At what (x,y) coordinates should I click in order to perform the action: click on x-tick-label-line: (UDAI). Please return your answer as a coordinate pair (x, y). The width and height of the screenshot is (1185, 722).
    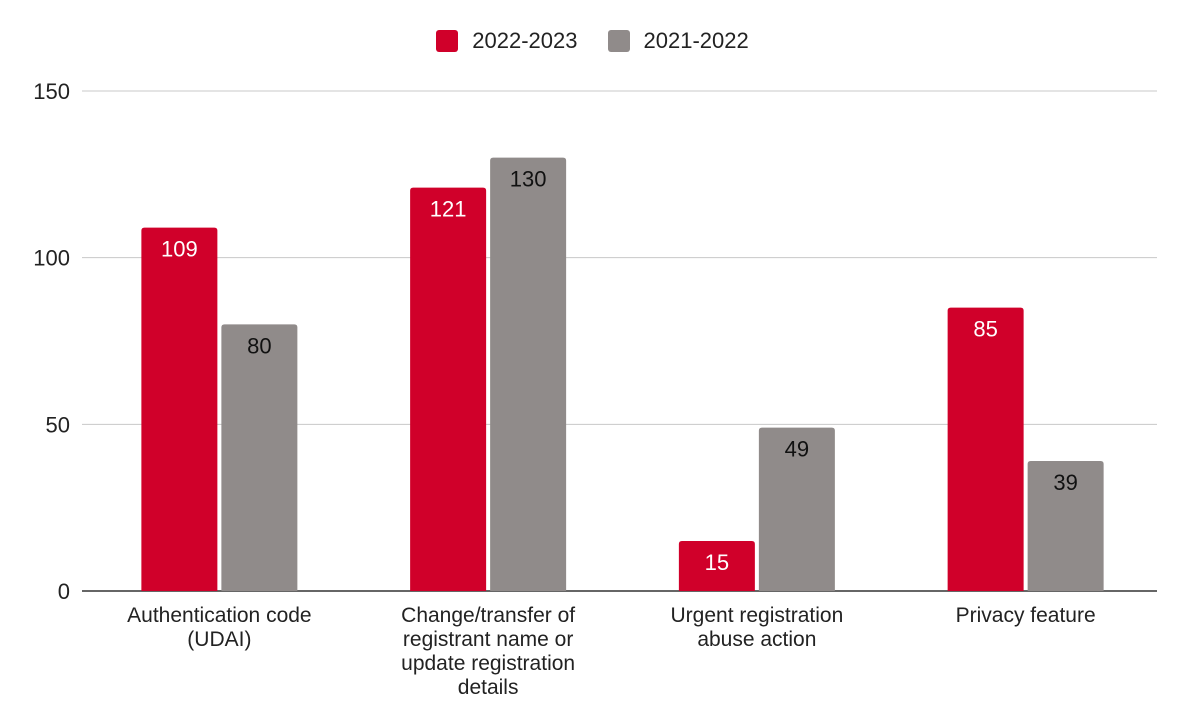
    Looking at the image, I should click on (219, 639).